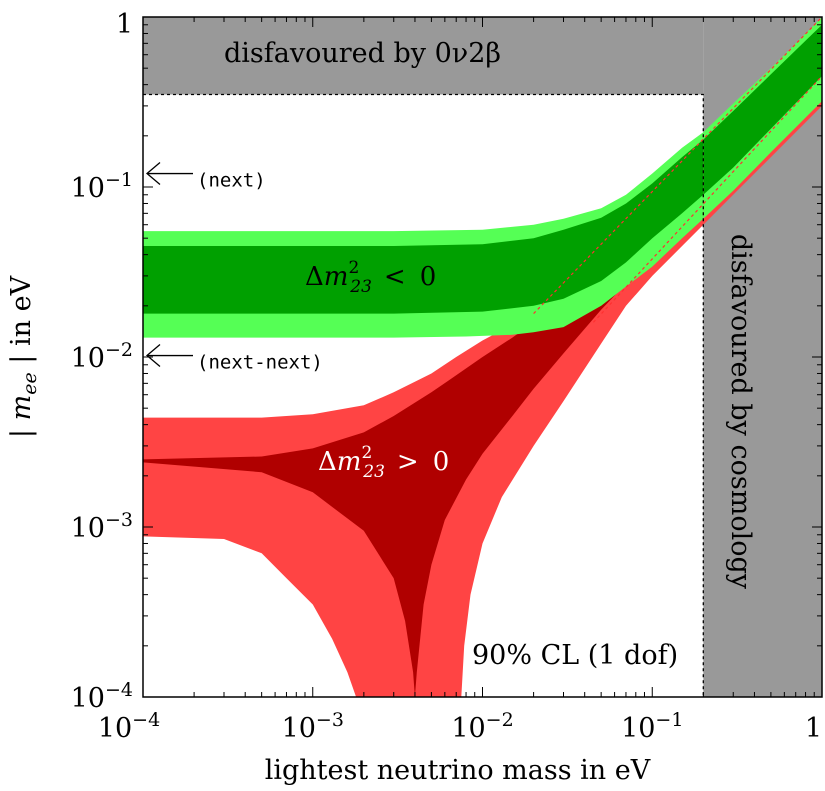 Image resolution: width=825 pixels, height=791 pixels. I want to click on label-0nu2beta: disfavoured by 0ν2β, so click(362, 53).